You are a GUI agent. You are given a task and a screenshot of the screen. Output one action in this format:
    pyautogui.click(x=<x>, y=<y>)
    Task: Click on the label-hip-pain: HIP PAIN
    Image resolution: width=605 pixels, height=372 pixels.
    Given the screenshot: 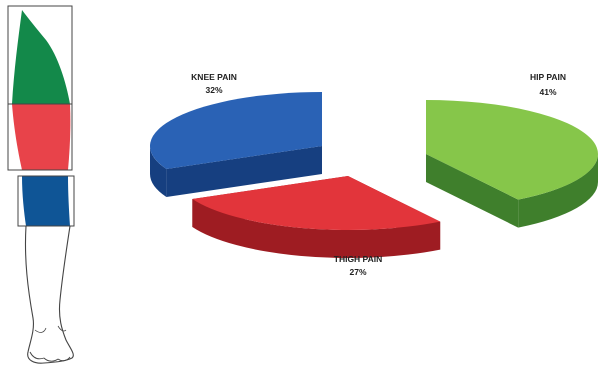 What is the action you would take?
    pyautogui.click(x=548, y=77)
    